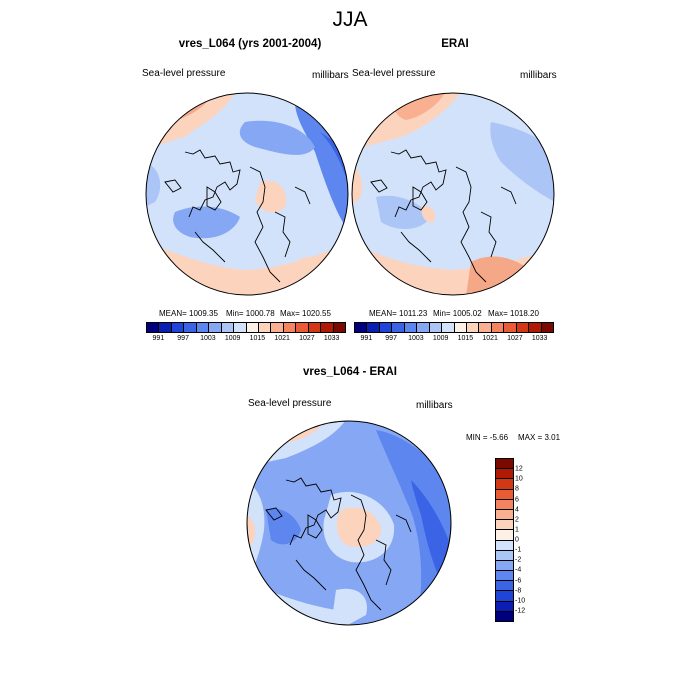 Image resolution: width=700 pixels, height=700 pixels. What do you see at coordinates (519, 479) in the screenshot?
I see `colorbar-tick-label: 10` at bounding box center [519, 479].